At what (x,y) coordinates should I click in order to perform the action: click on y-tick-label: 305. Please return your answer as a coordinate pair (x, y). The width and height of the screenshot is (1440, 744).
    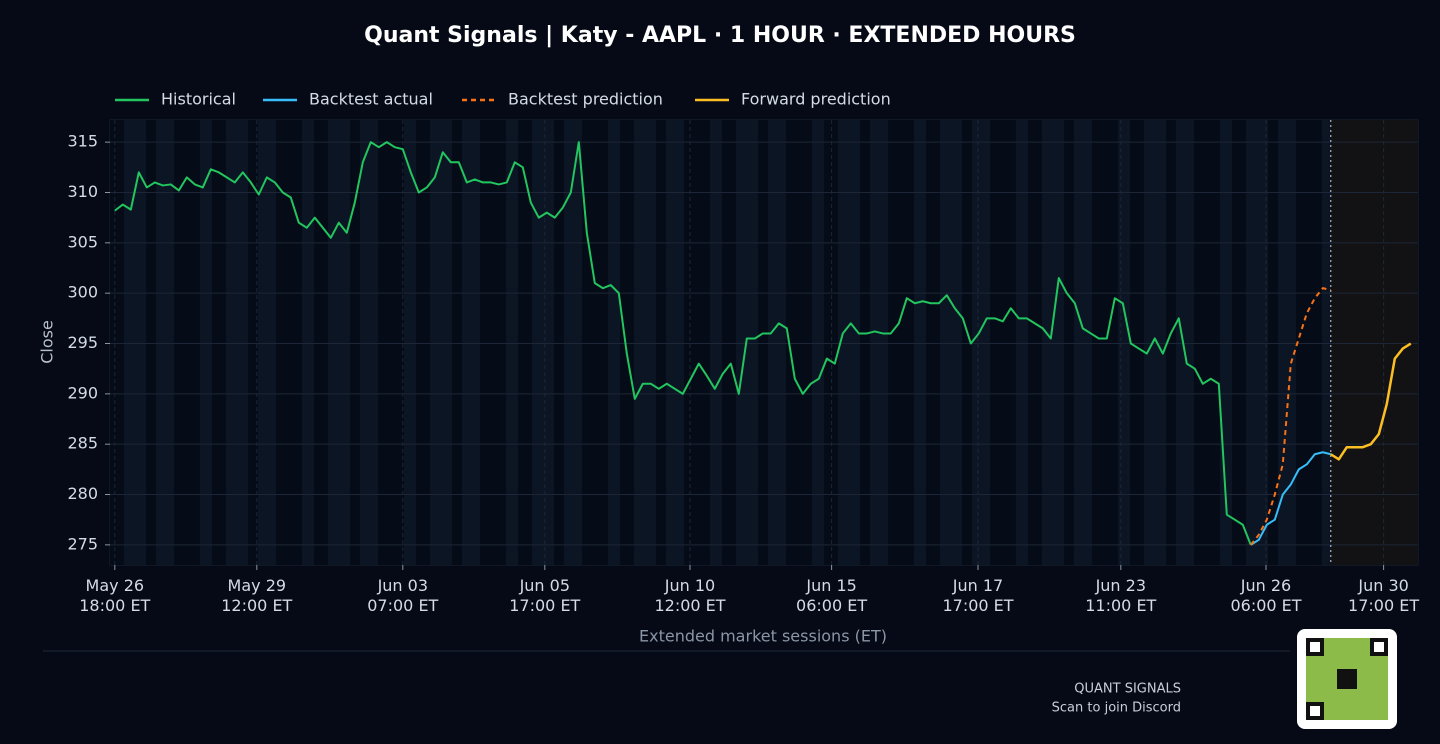
    Looking at the image, I should click on (82, 241).